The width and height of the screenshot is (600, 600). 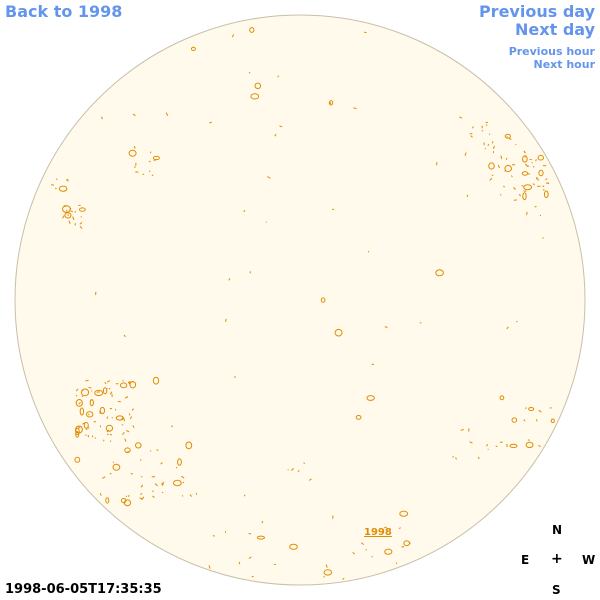 I want to click on next-hour-link: Next hour, so click(x=564, y=64).